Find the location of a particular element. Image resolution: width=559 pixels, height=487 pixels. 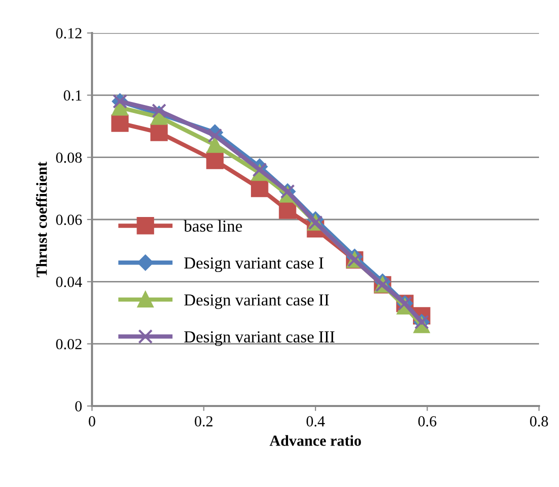

y-tick-label: 0.02 is located at coordinates (69, 344).